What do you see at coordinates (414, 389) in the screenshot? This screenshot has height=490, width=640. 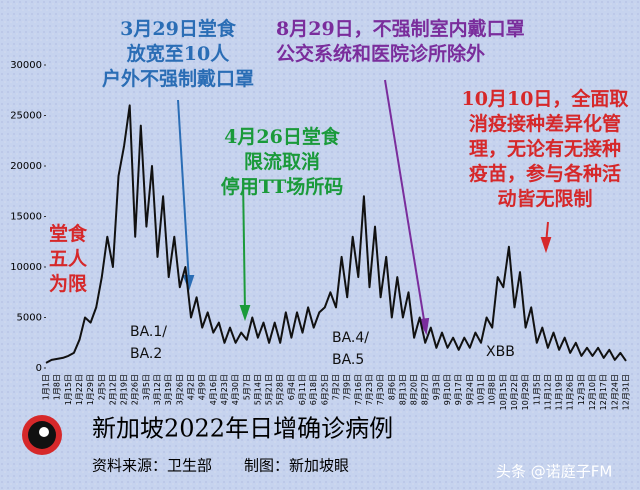 I see `x-tick-label: 8月20日` at bounding box center [414, 389].